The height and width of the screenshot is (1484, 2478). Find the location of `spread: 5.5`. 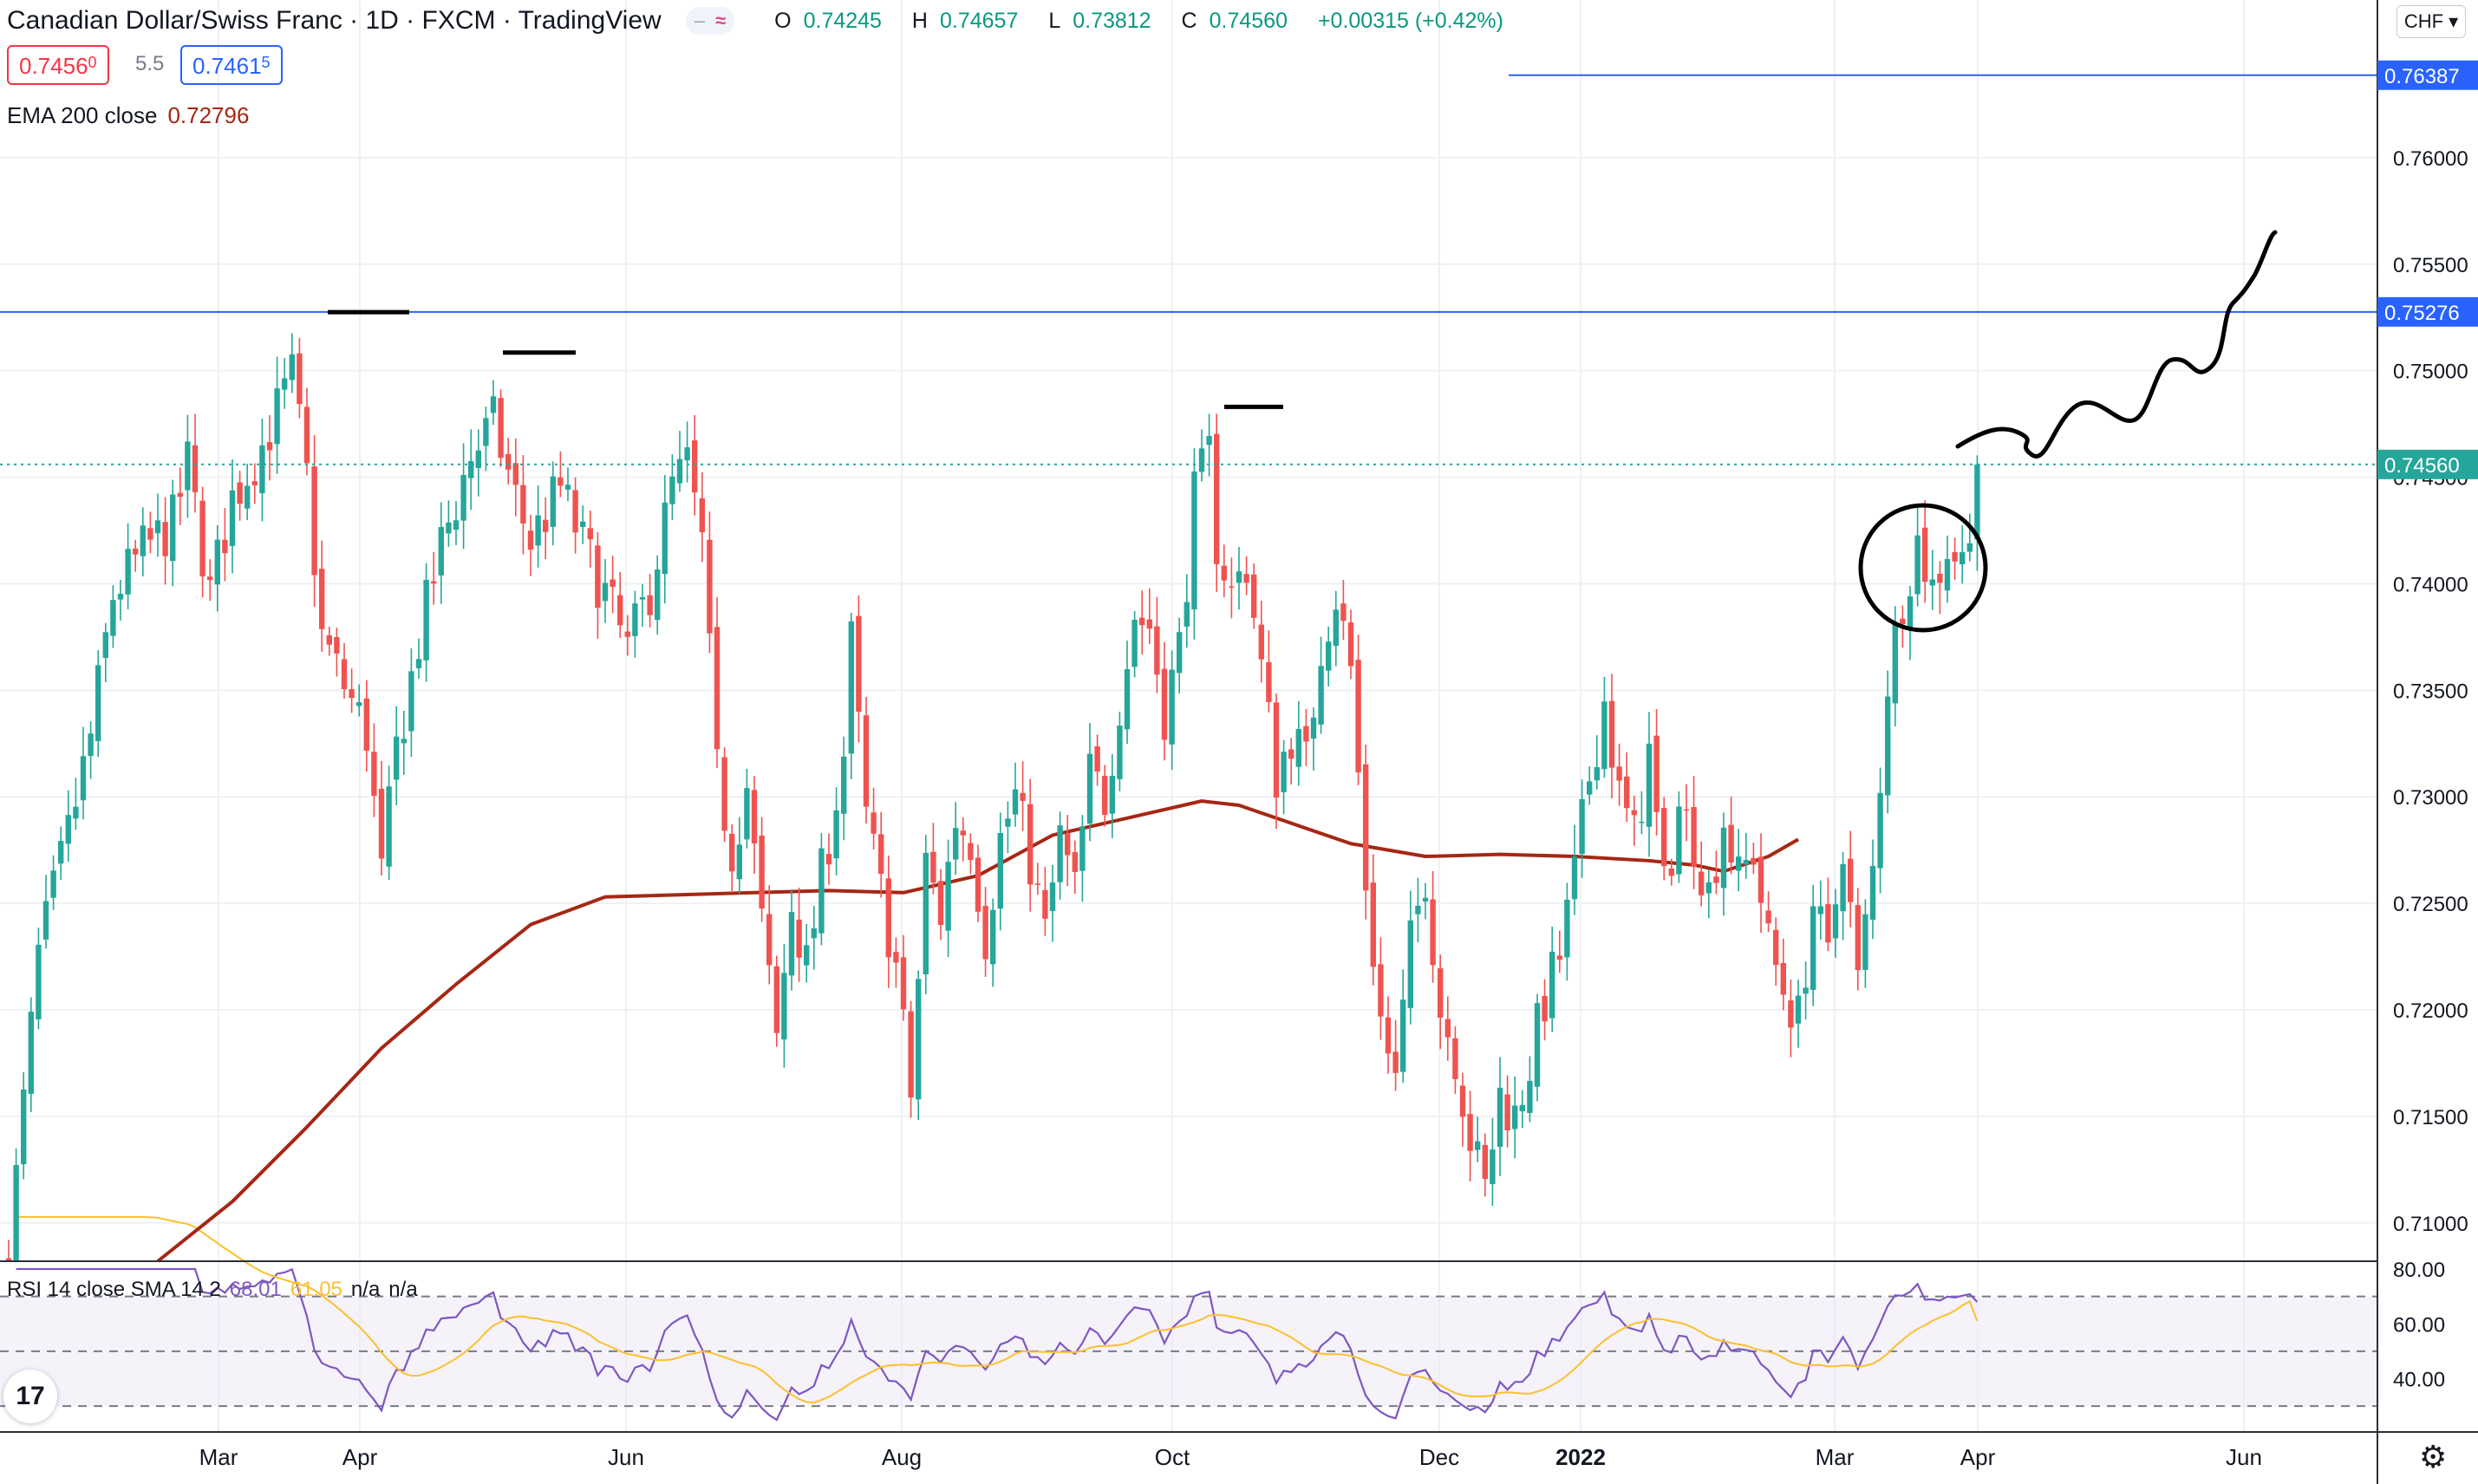

spread: 5.5 is located at coordinates (150, 63).